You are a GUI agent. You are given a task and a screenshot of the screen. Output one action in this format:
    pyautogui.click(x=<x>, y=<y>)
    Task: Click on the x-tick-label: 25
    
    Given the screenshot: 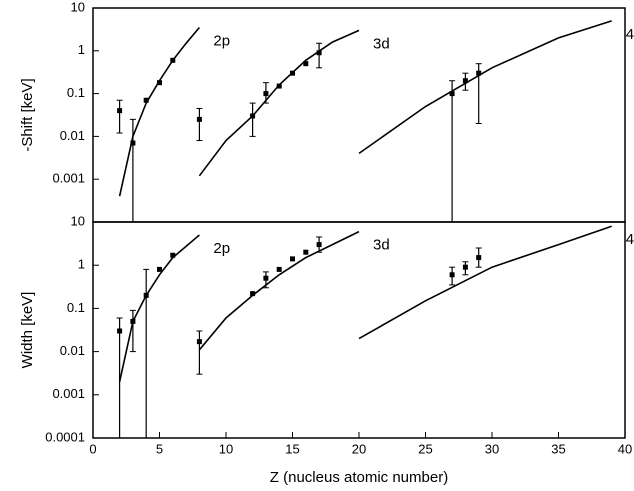 What is the action you would take?
    pyautogui.click(x=425, y=448)
    